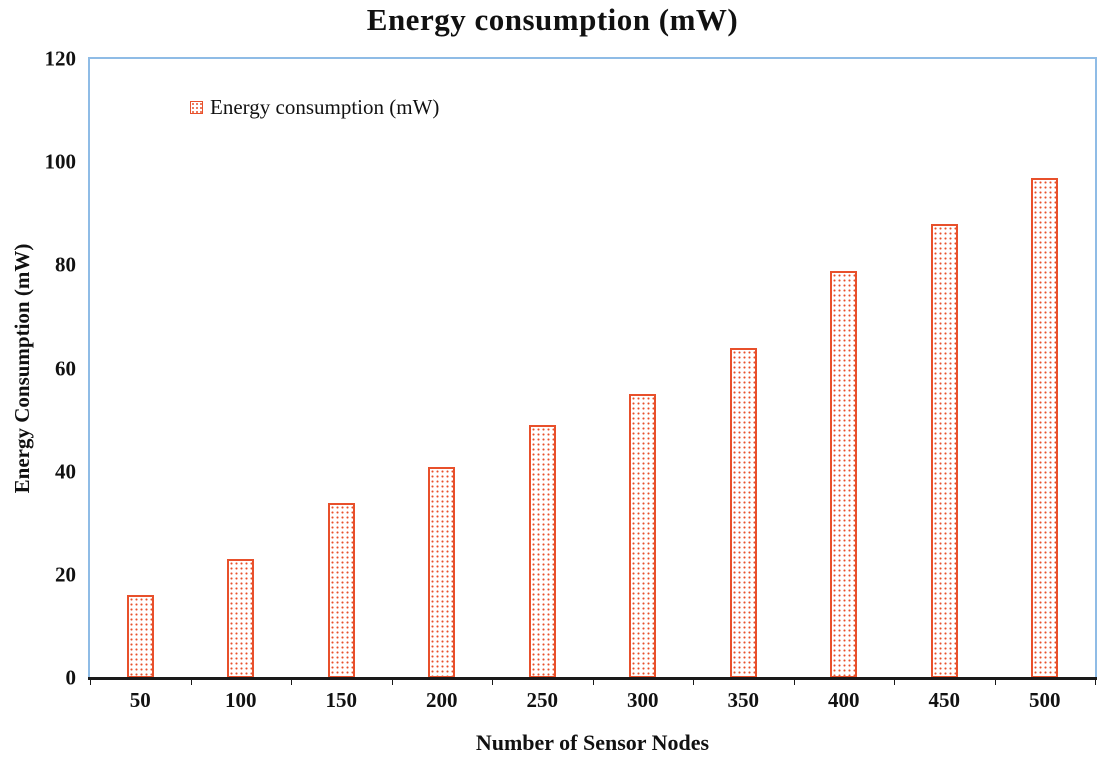  I want to click on legend: Energy consumption (mW), so click(314, 107).